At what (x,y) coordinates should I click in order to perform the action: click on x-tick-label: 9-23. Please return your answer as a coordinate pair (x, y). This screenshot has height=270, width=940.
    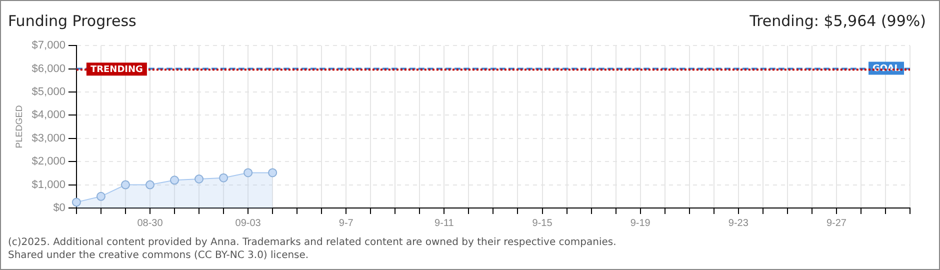
    Looking at the image, I should click on (738, 223).